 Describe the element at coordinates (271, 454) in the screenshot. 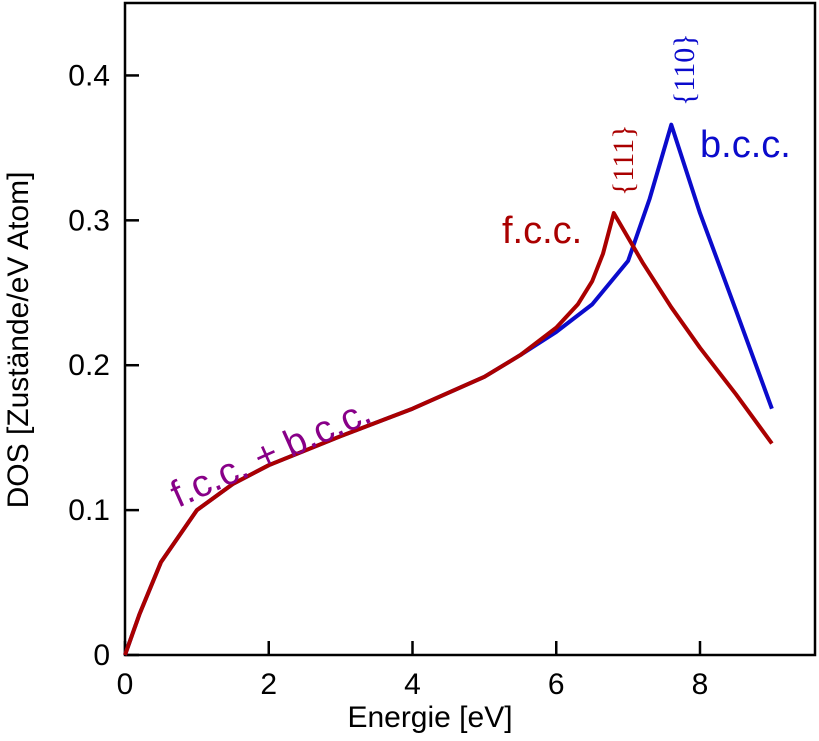

I see `annotation-fcc-bcc: f.c.c. + b.c.c.` at that location.